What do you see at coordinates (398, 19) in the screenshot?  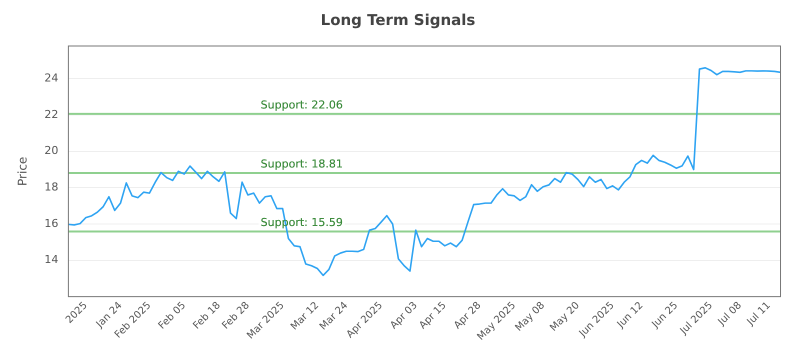 I see `chart-title: Long Term Signals` at bounding box center [398, 19].